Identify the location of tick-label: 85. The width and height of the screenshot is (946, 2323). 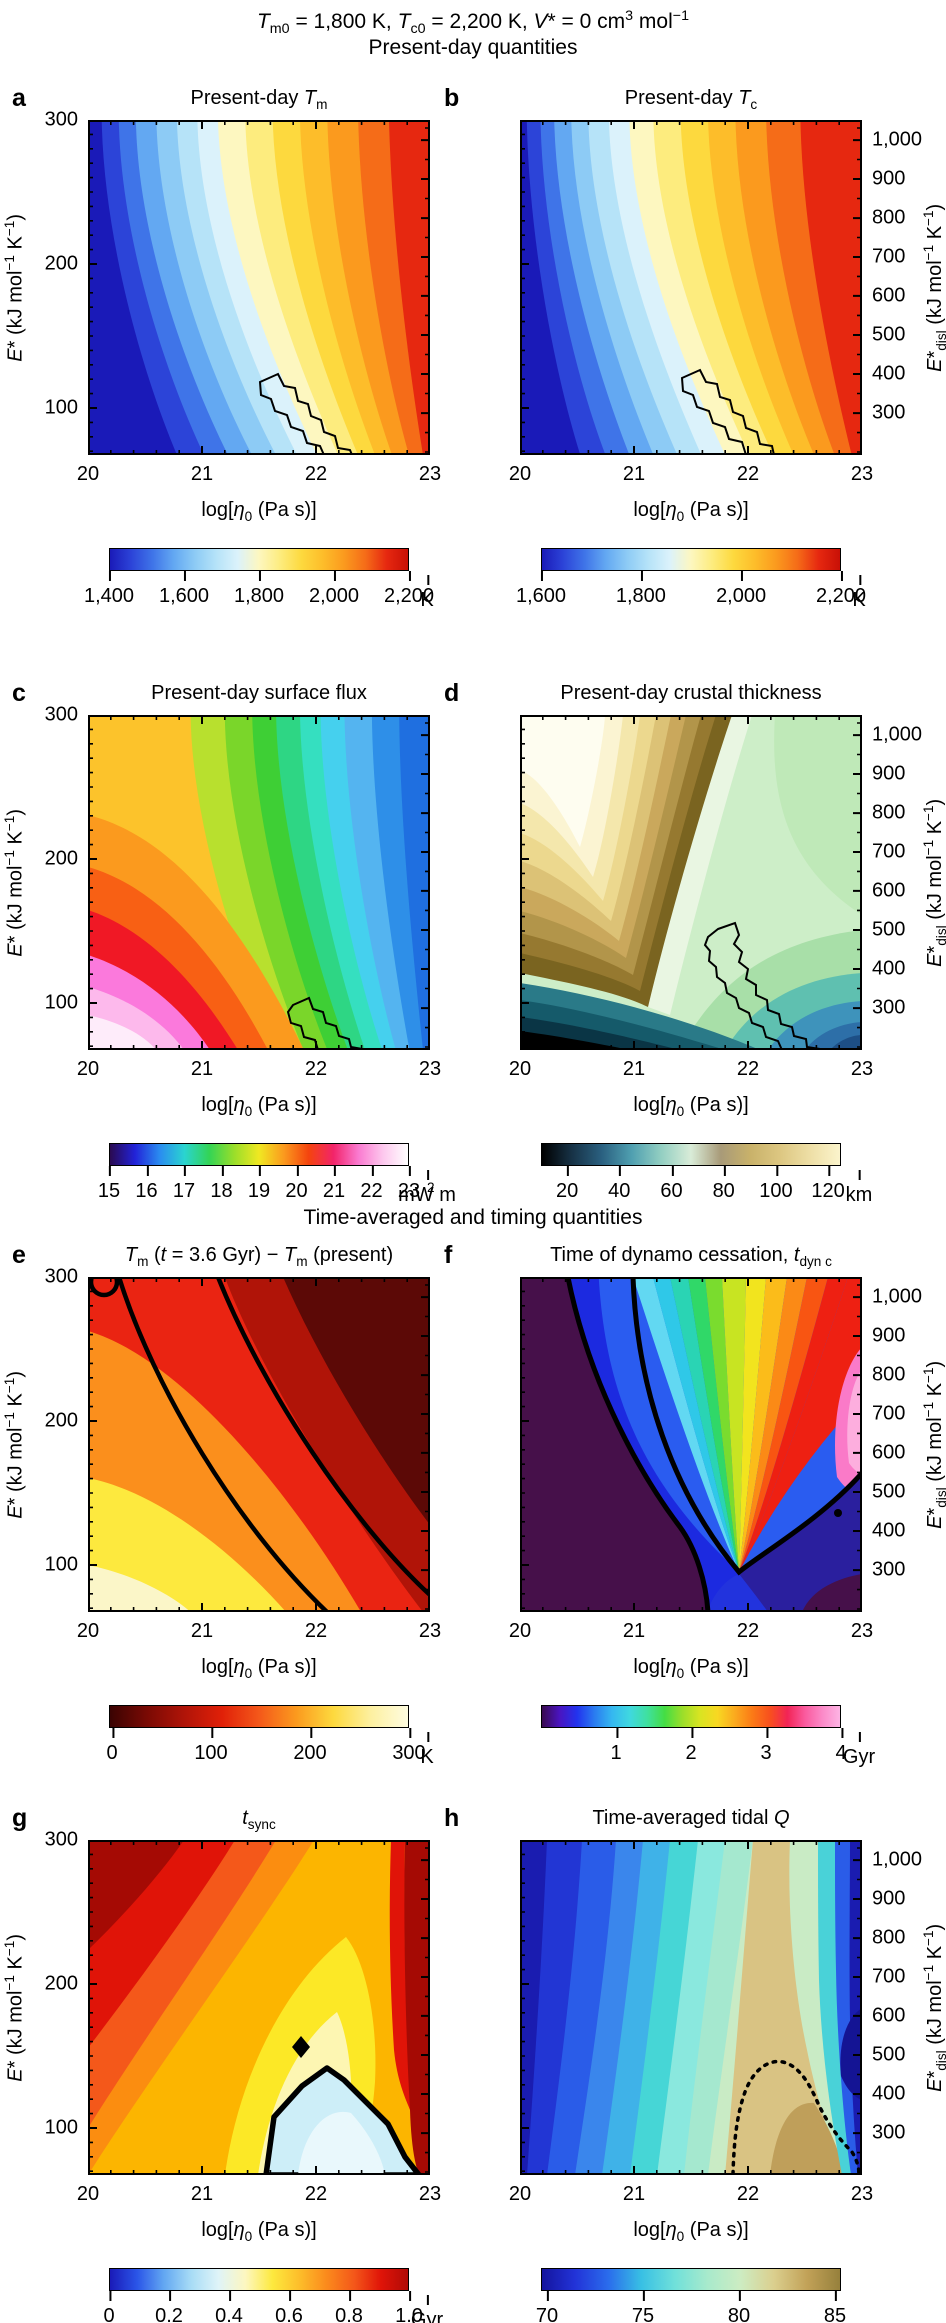
(835, 2307).